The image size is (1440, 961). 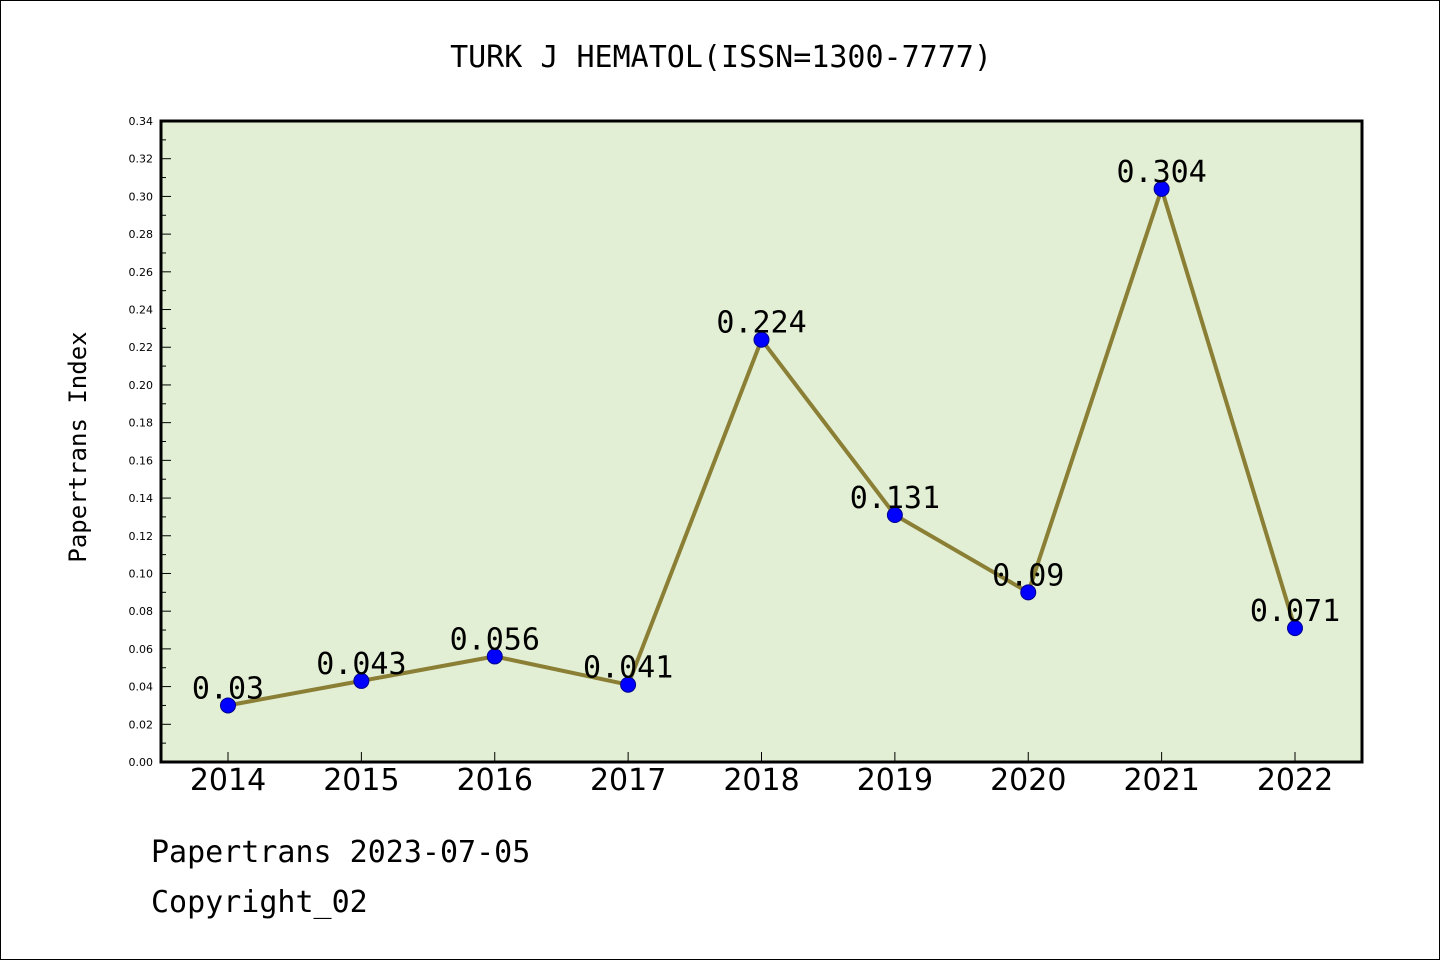 I want to click on x-axis: 2014 2015 2016 2017 2018 2019 2020 2021 2022, so click(x=761, y=775).